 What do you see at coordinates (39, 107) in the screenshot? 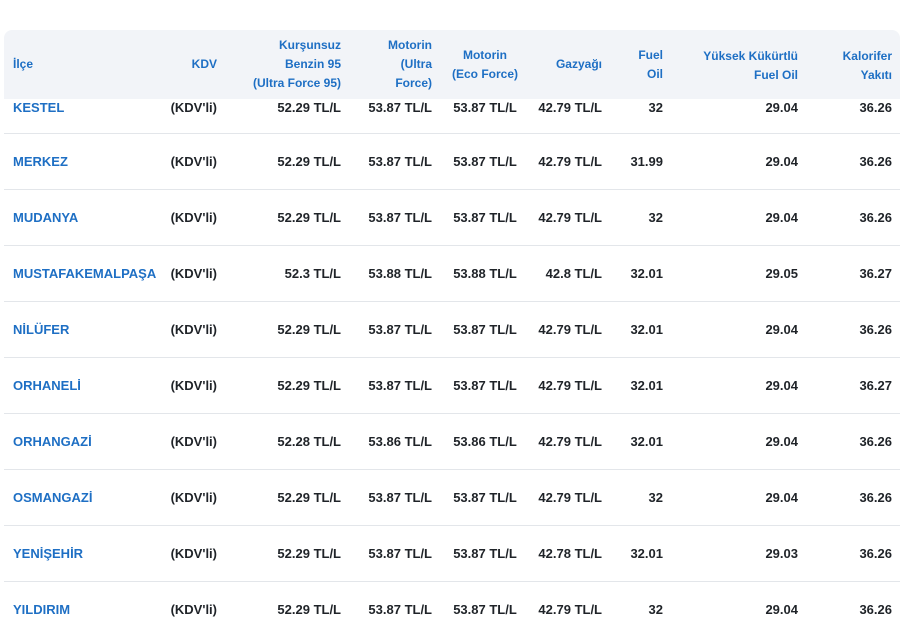
I see `cell-ilce: KESTEL` at bounding box center [39, 107].